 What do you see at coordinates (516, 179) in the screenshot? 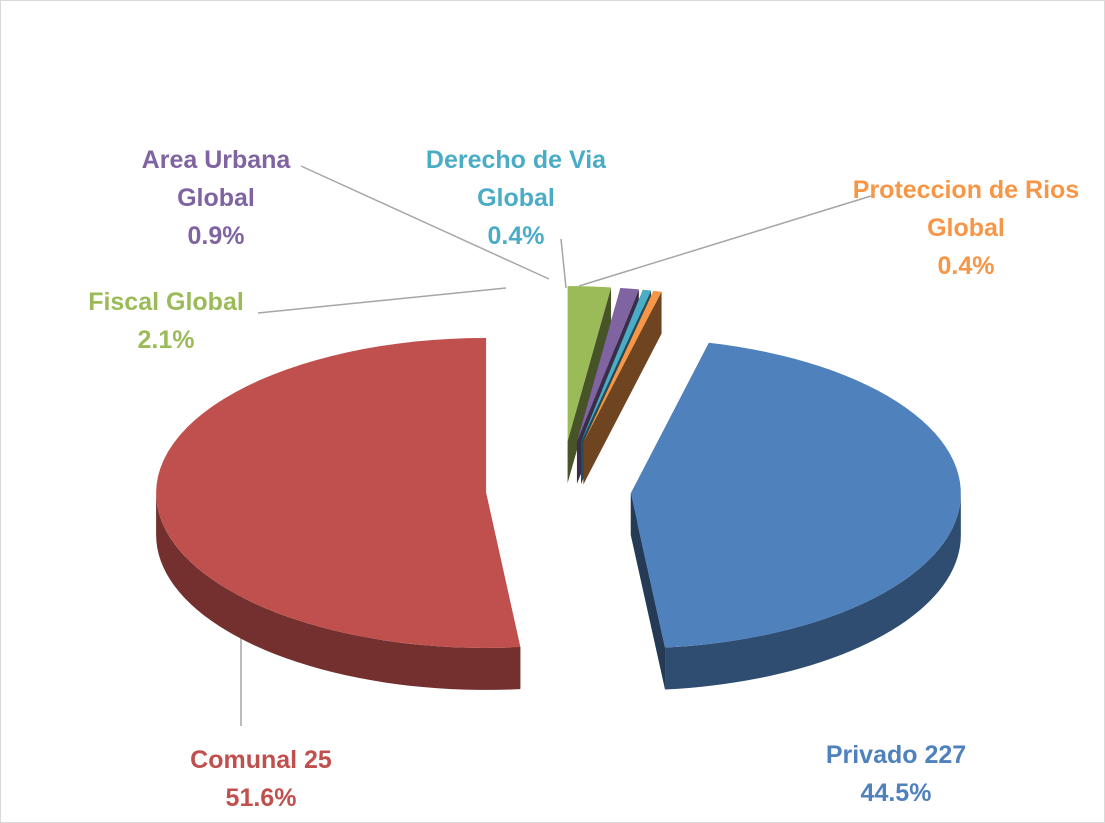
I see `category-label: Derecho de Via Global` at bounding box center [516, 179].